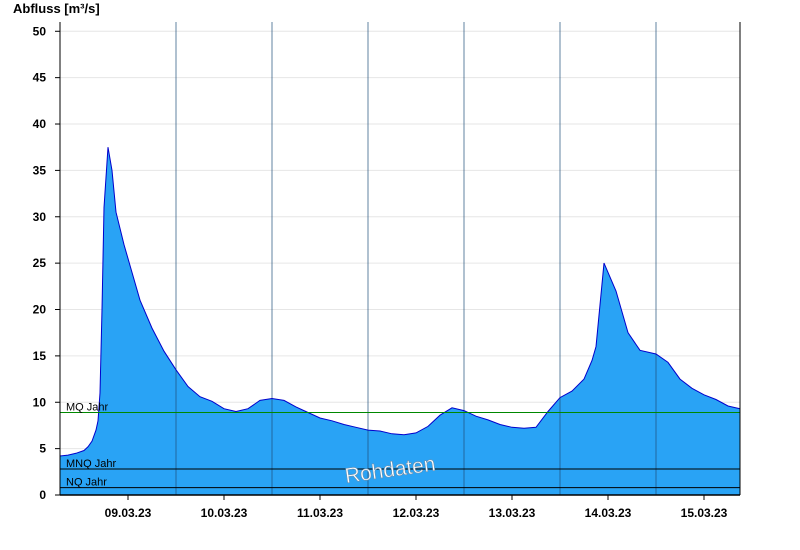 This screenshot has width=800, height=550. Describe the element at coordinates (86, 483) in the screenshot. I see `reference-line-label: NQ Jahr` at that location.